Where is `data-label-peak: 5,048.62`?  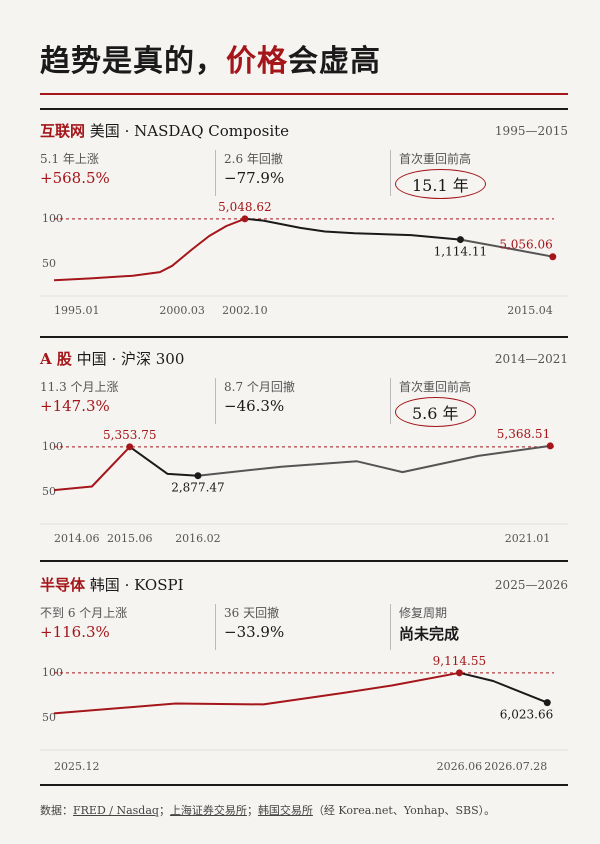 data-label-peak: 5,048.62 is located at coordinates (244, 207).